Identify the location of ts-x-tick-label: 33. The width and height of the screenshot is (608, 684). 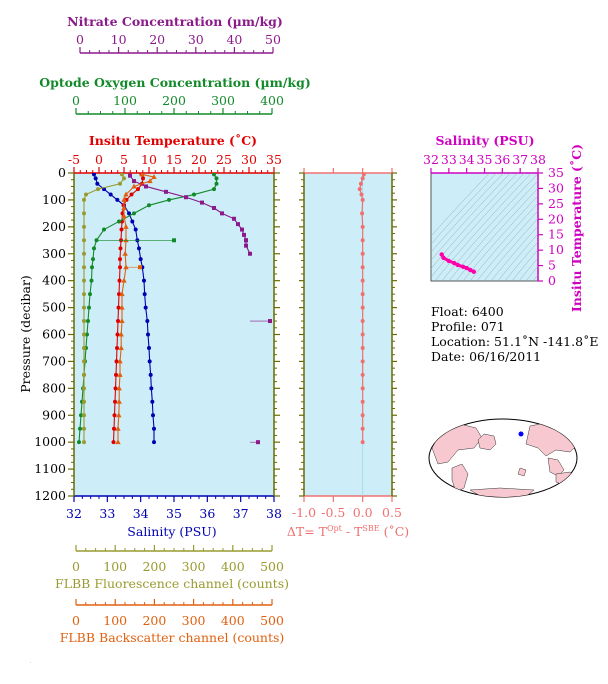
(449, 159).